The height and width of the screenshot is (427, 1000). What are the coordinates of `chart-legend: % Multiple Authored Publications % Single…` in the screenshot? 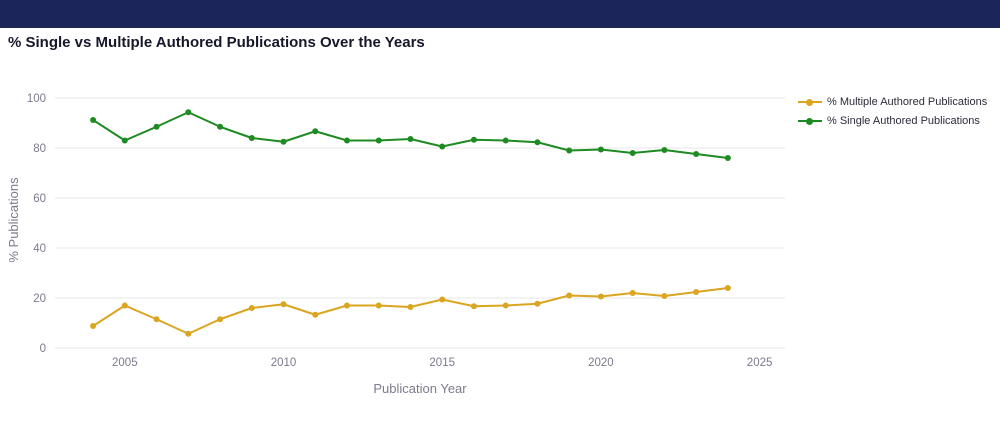 It's located at (899, 115).